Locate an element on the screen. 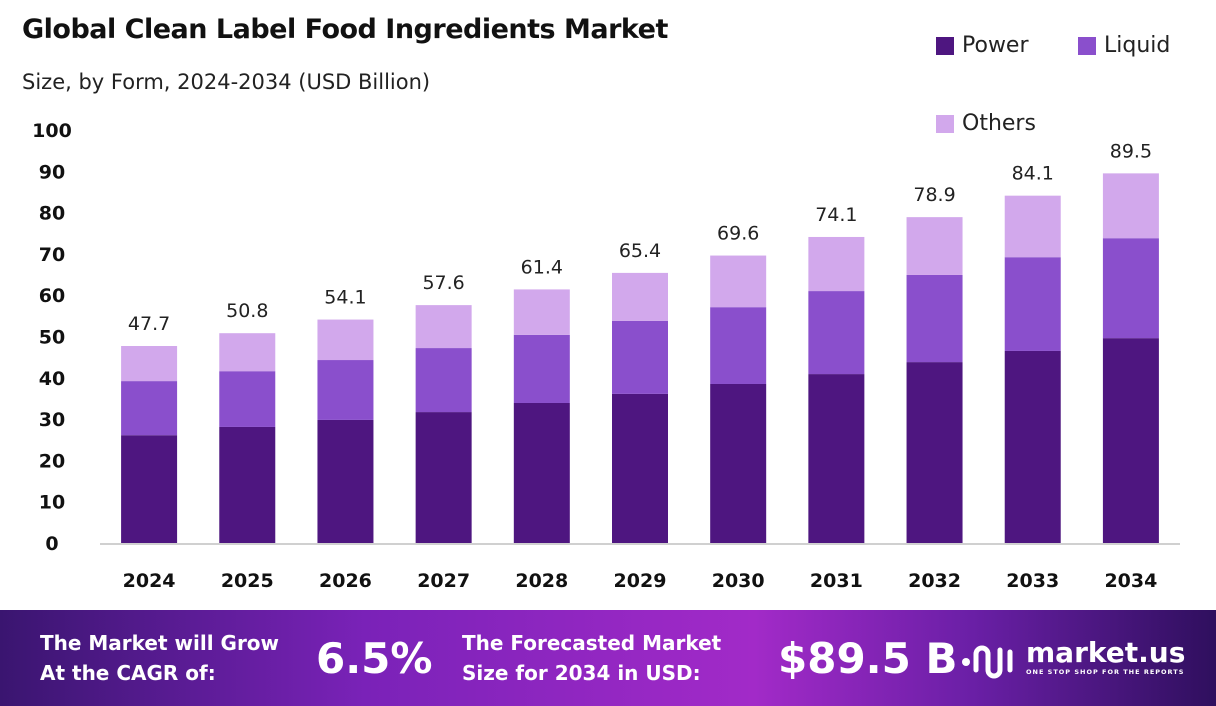  legend-label: Power is located at coordinates (995, 45).